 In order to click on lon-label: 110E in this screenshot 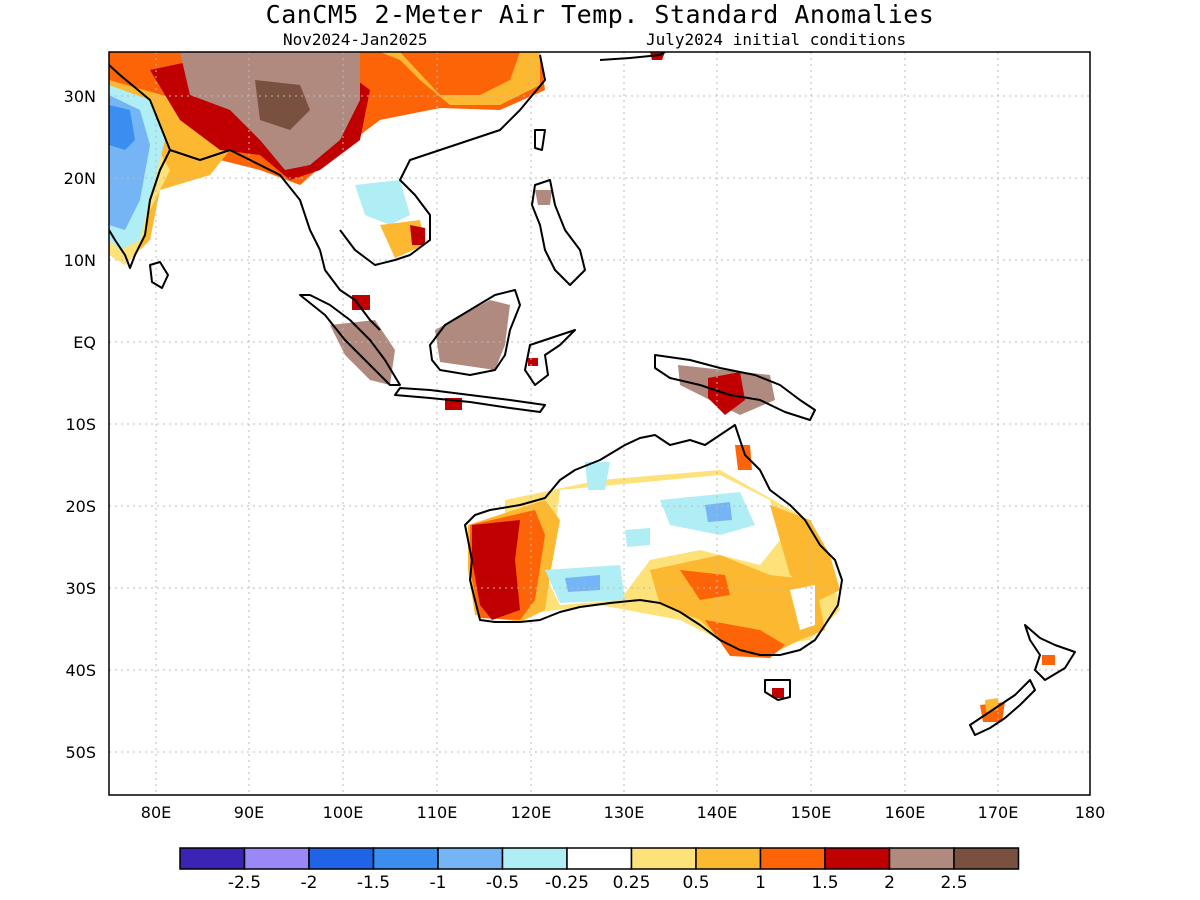, I will do `click(437, 812)`.